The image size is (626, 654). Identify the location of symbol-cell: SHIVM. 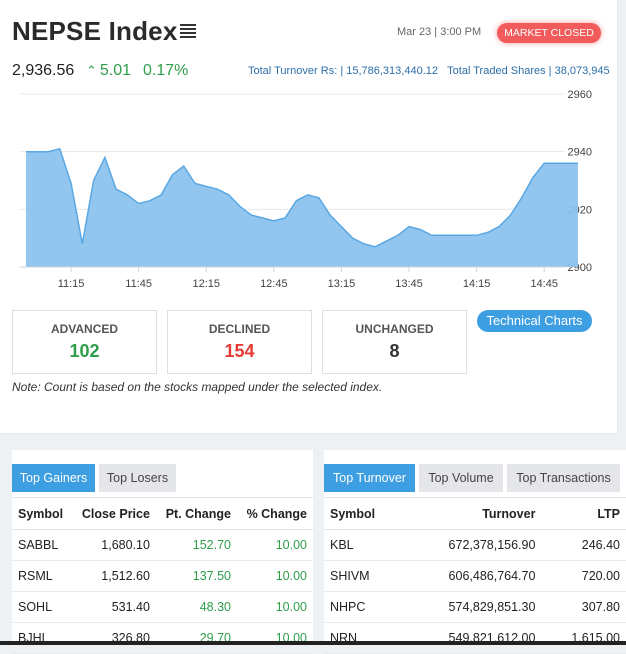
(364, 576).